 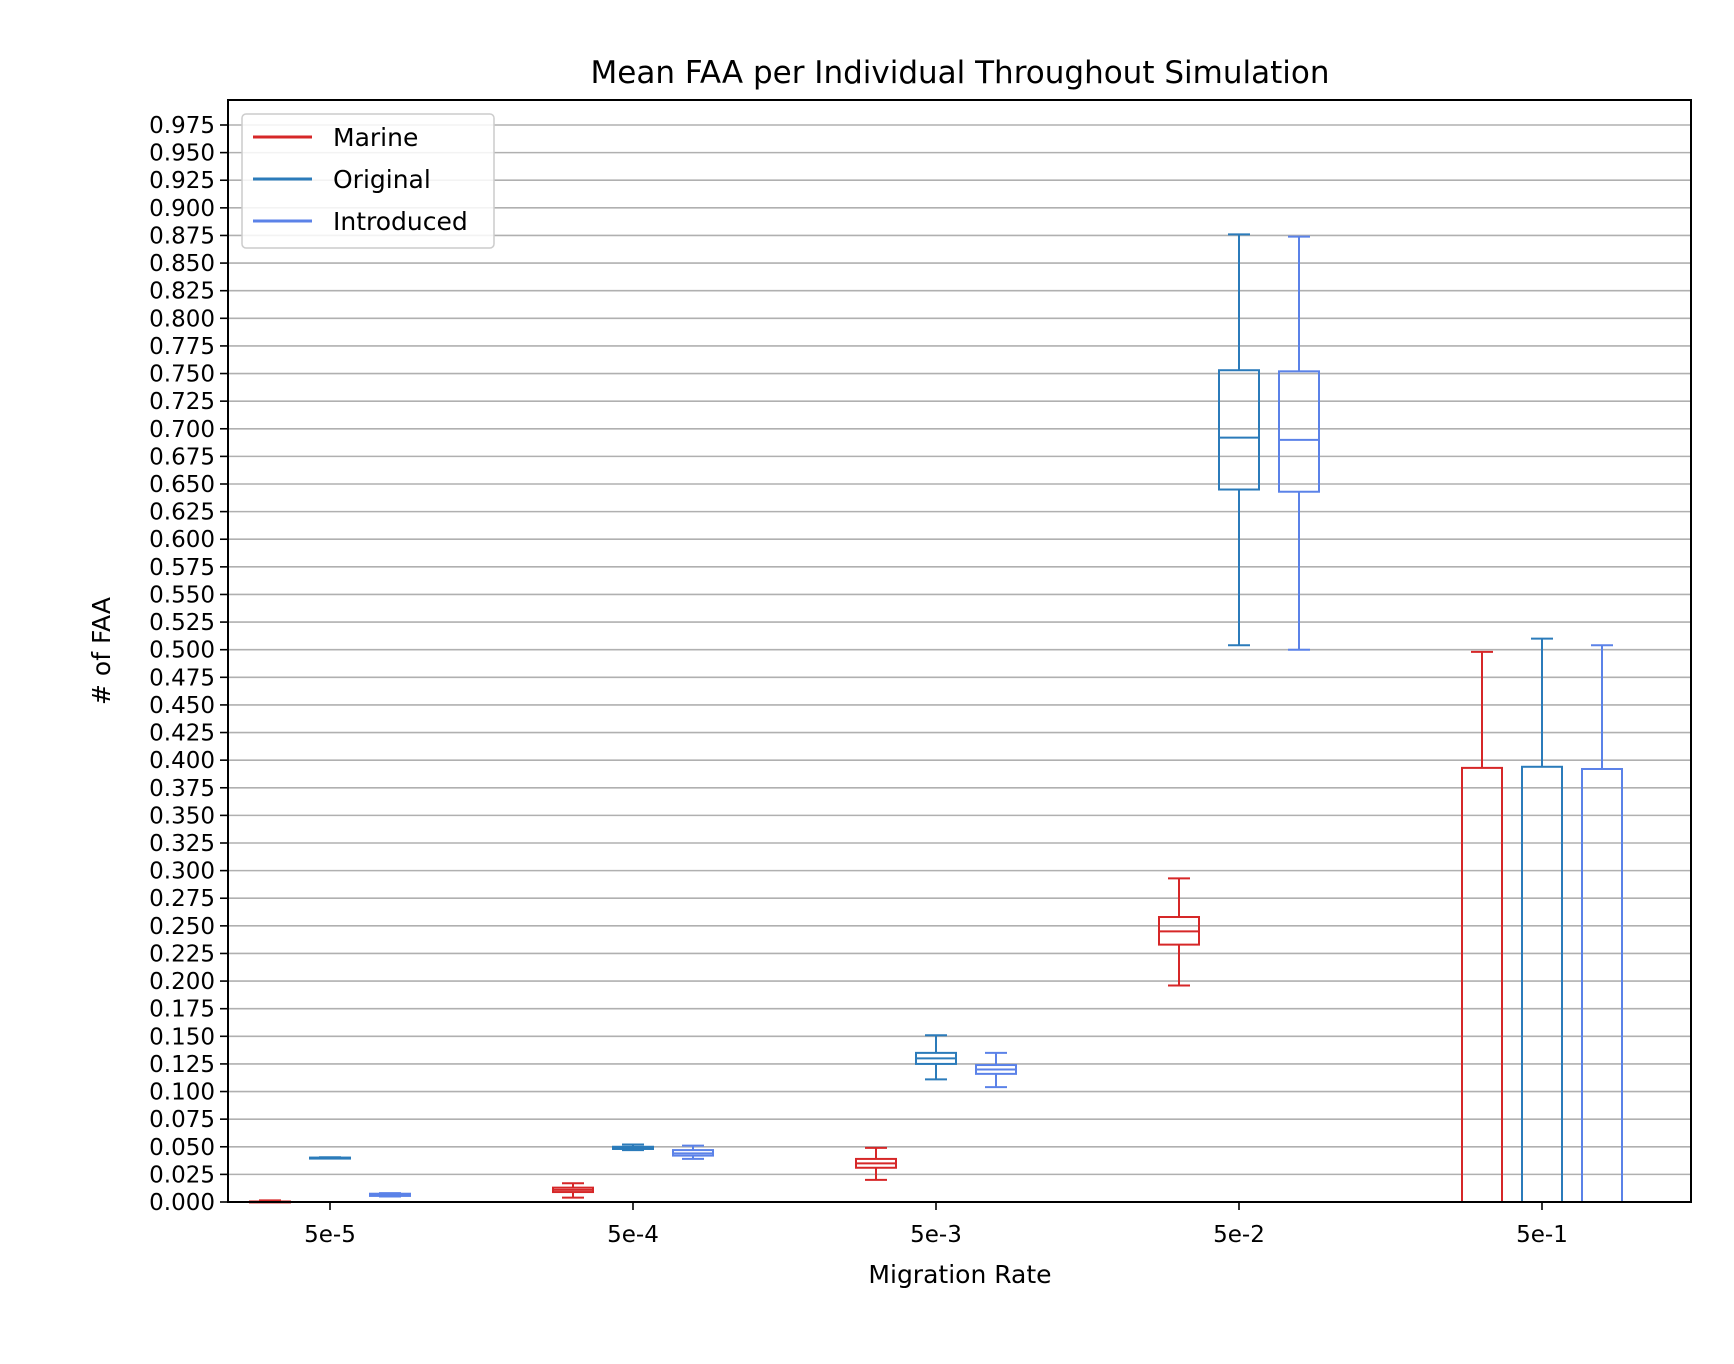 I want to click on legend-label-original: Original, so click(x=382, y=179).